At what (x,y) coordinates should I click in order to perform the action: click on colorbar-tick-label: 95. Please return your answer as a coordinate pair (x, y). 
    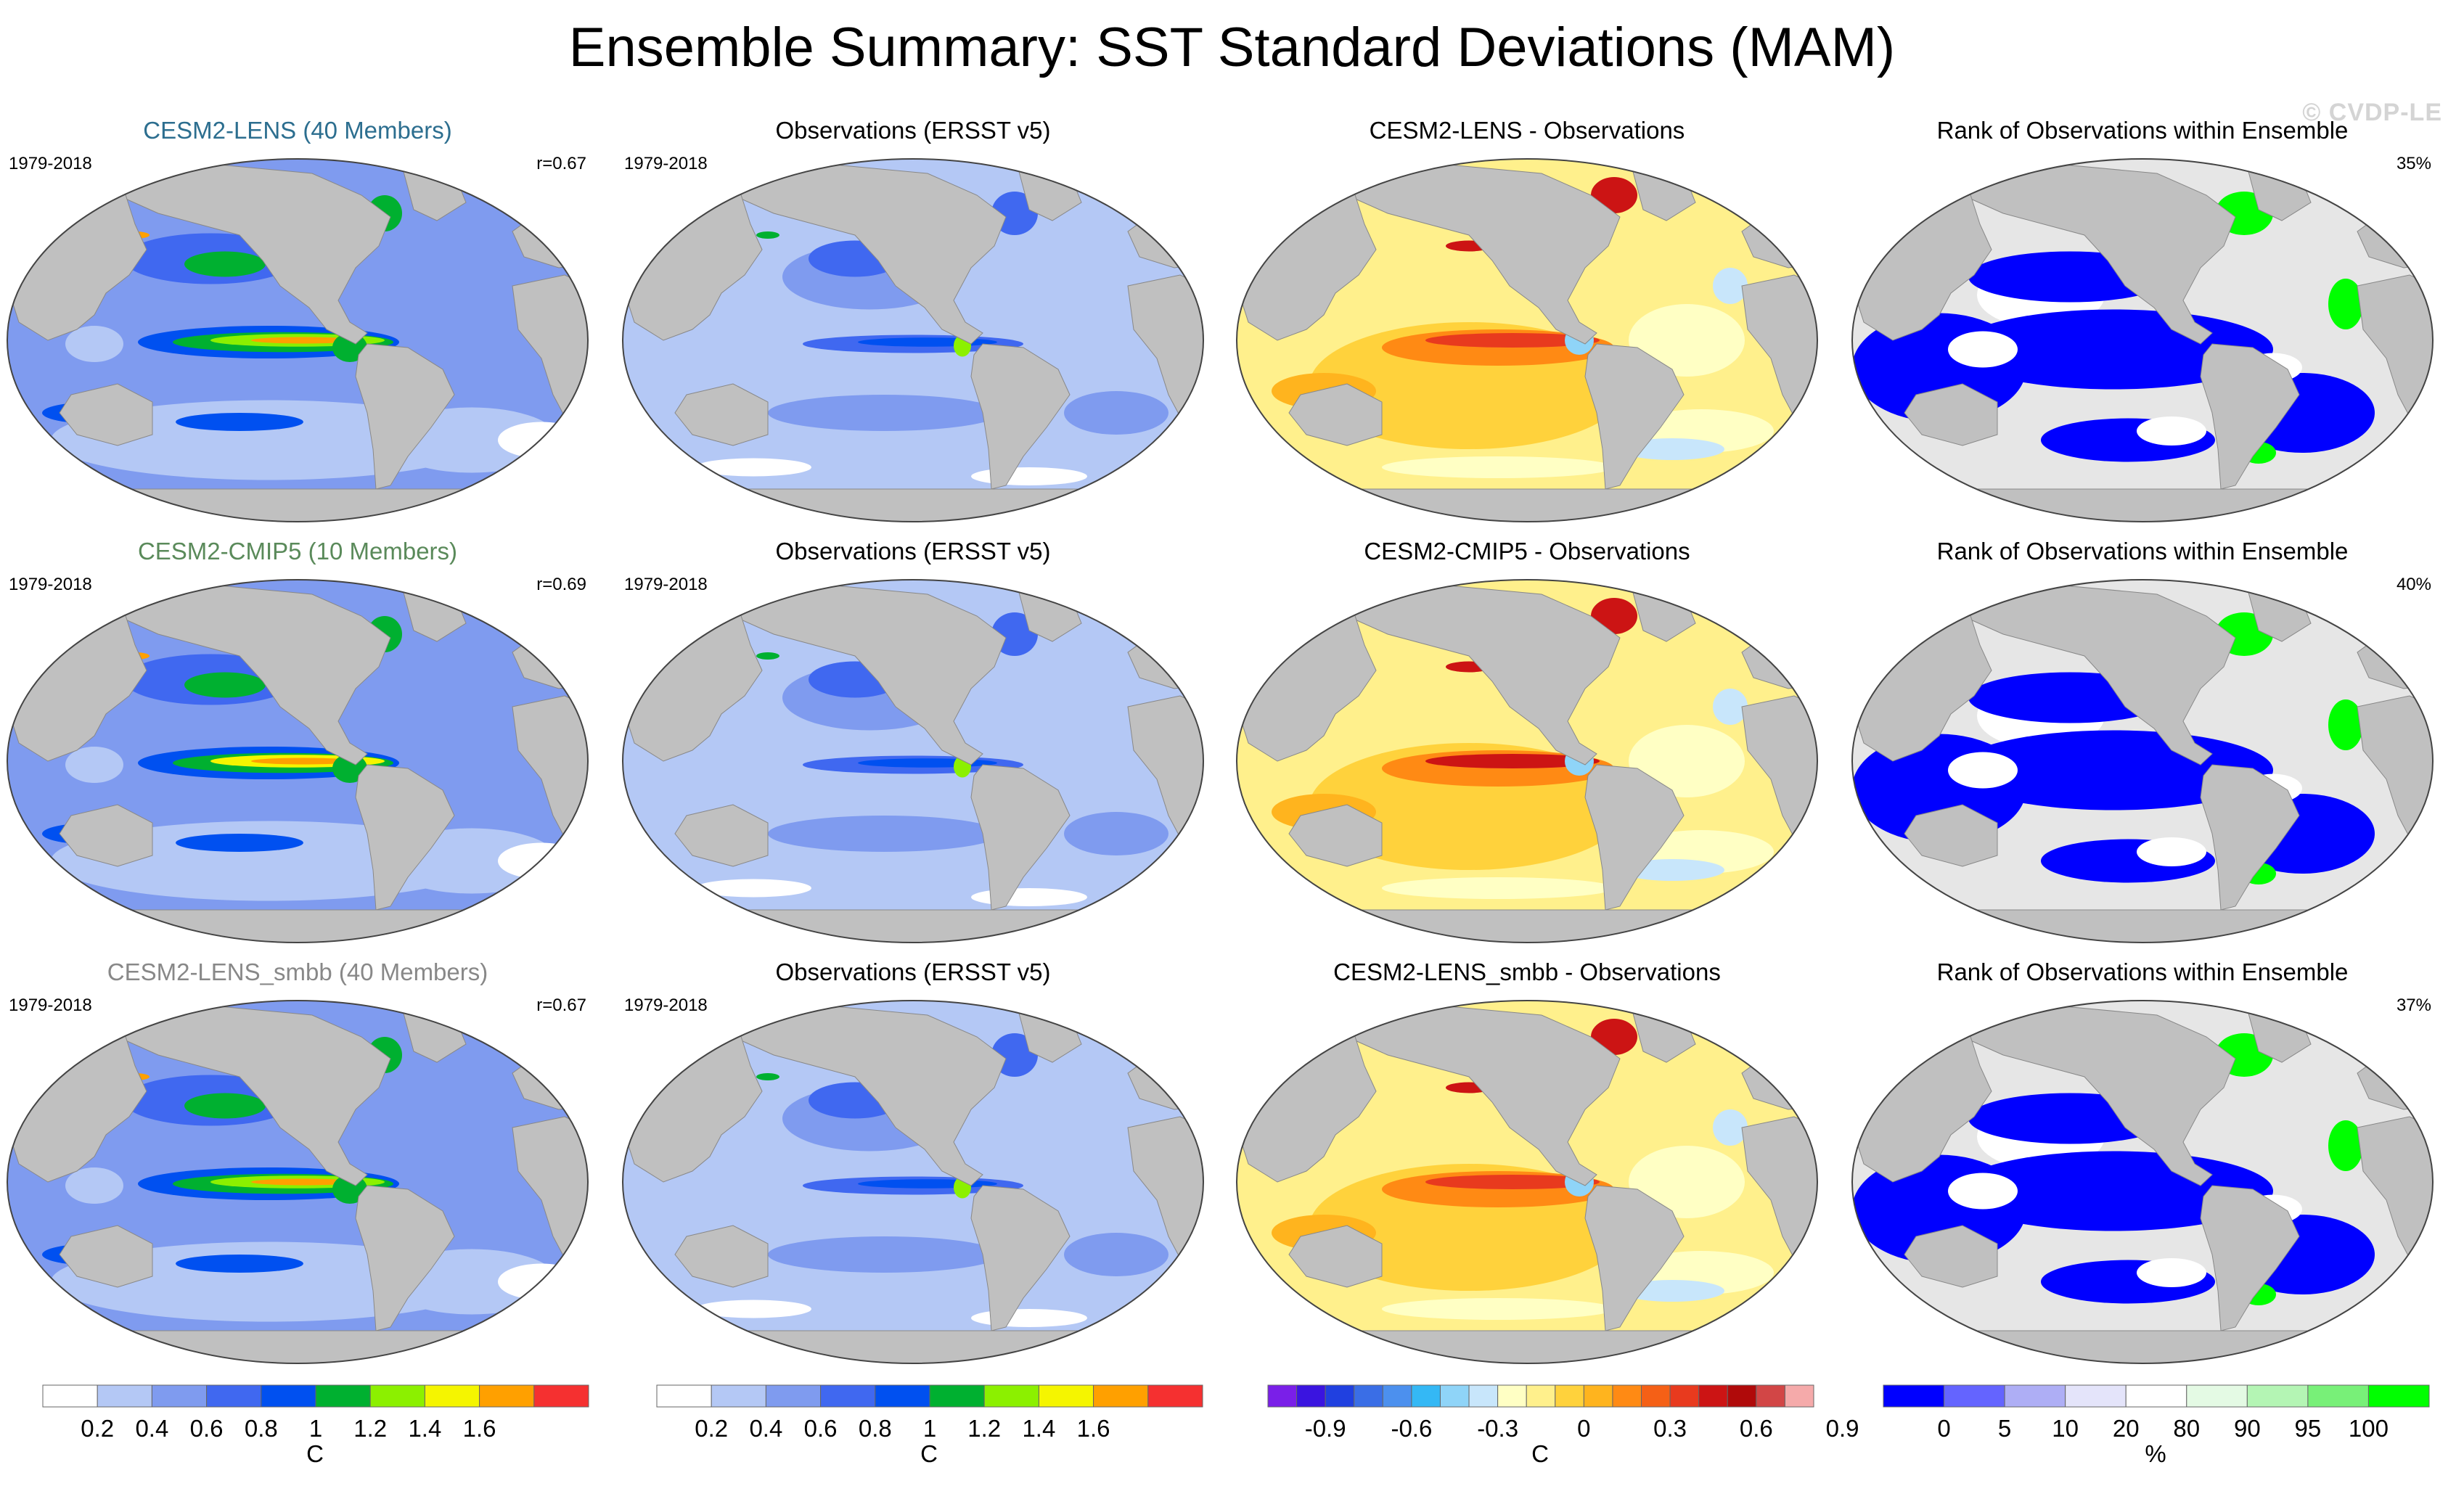
    Looking at the image, I should click on (2308, 1428).